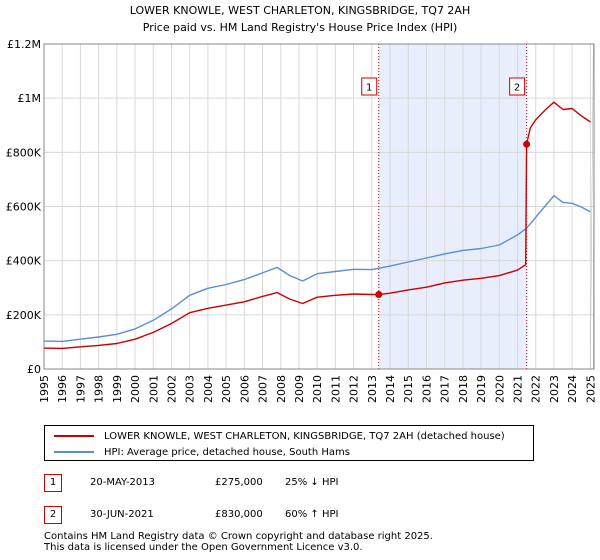 The width and height of the screenshot is (600, 560). Describe the element at coordinates (335, 389) in the screenshot. I see `x-tick-label: 2011` at that location.